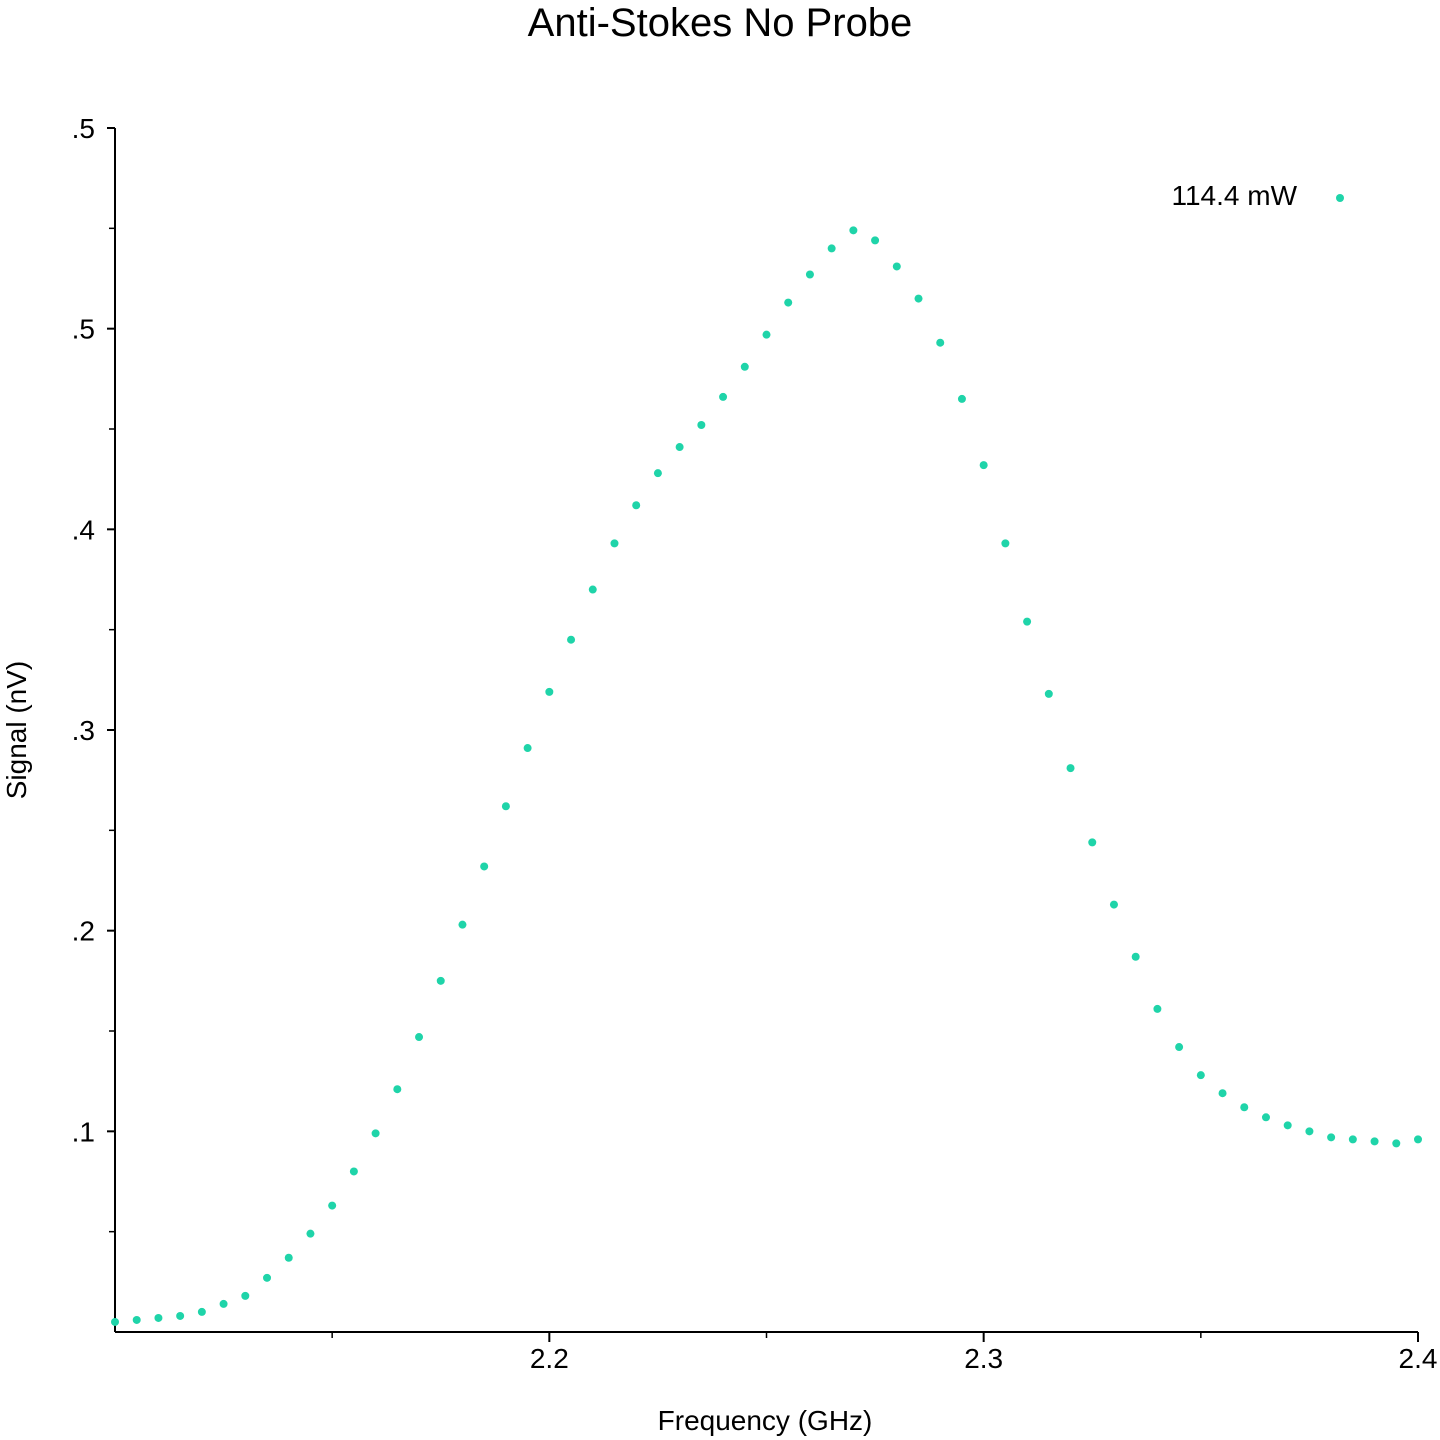  I want to click on chart-title: Anti-Stokes No Probe, so click(720, 23).